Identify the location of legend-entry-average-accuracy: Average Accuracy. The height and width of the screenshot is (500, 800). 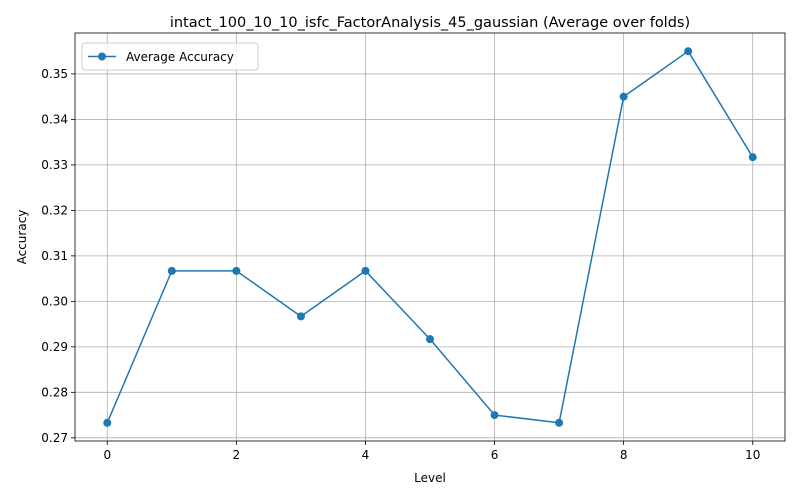
(180, 57).